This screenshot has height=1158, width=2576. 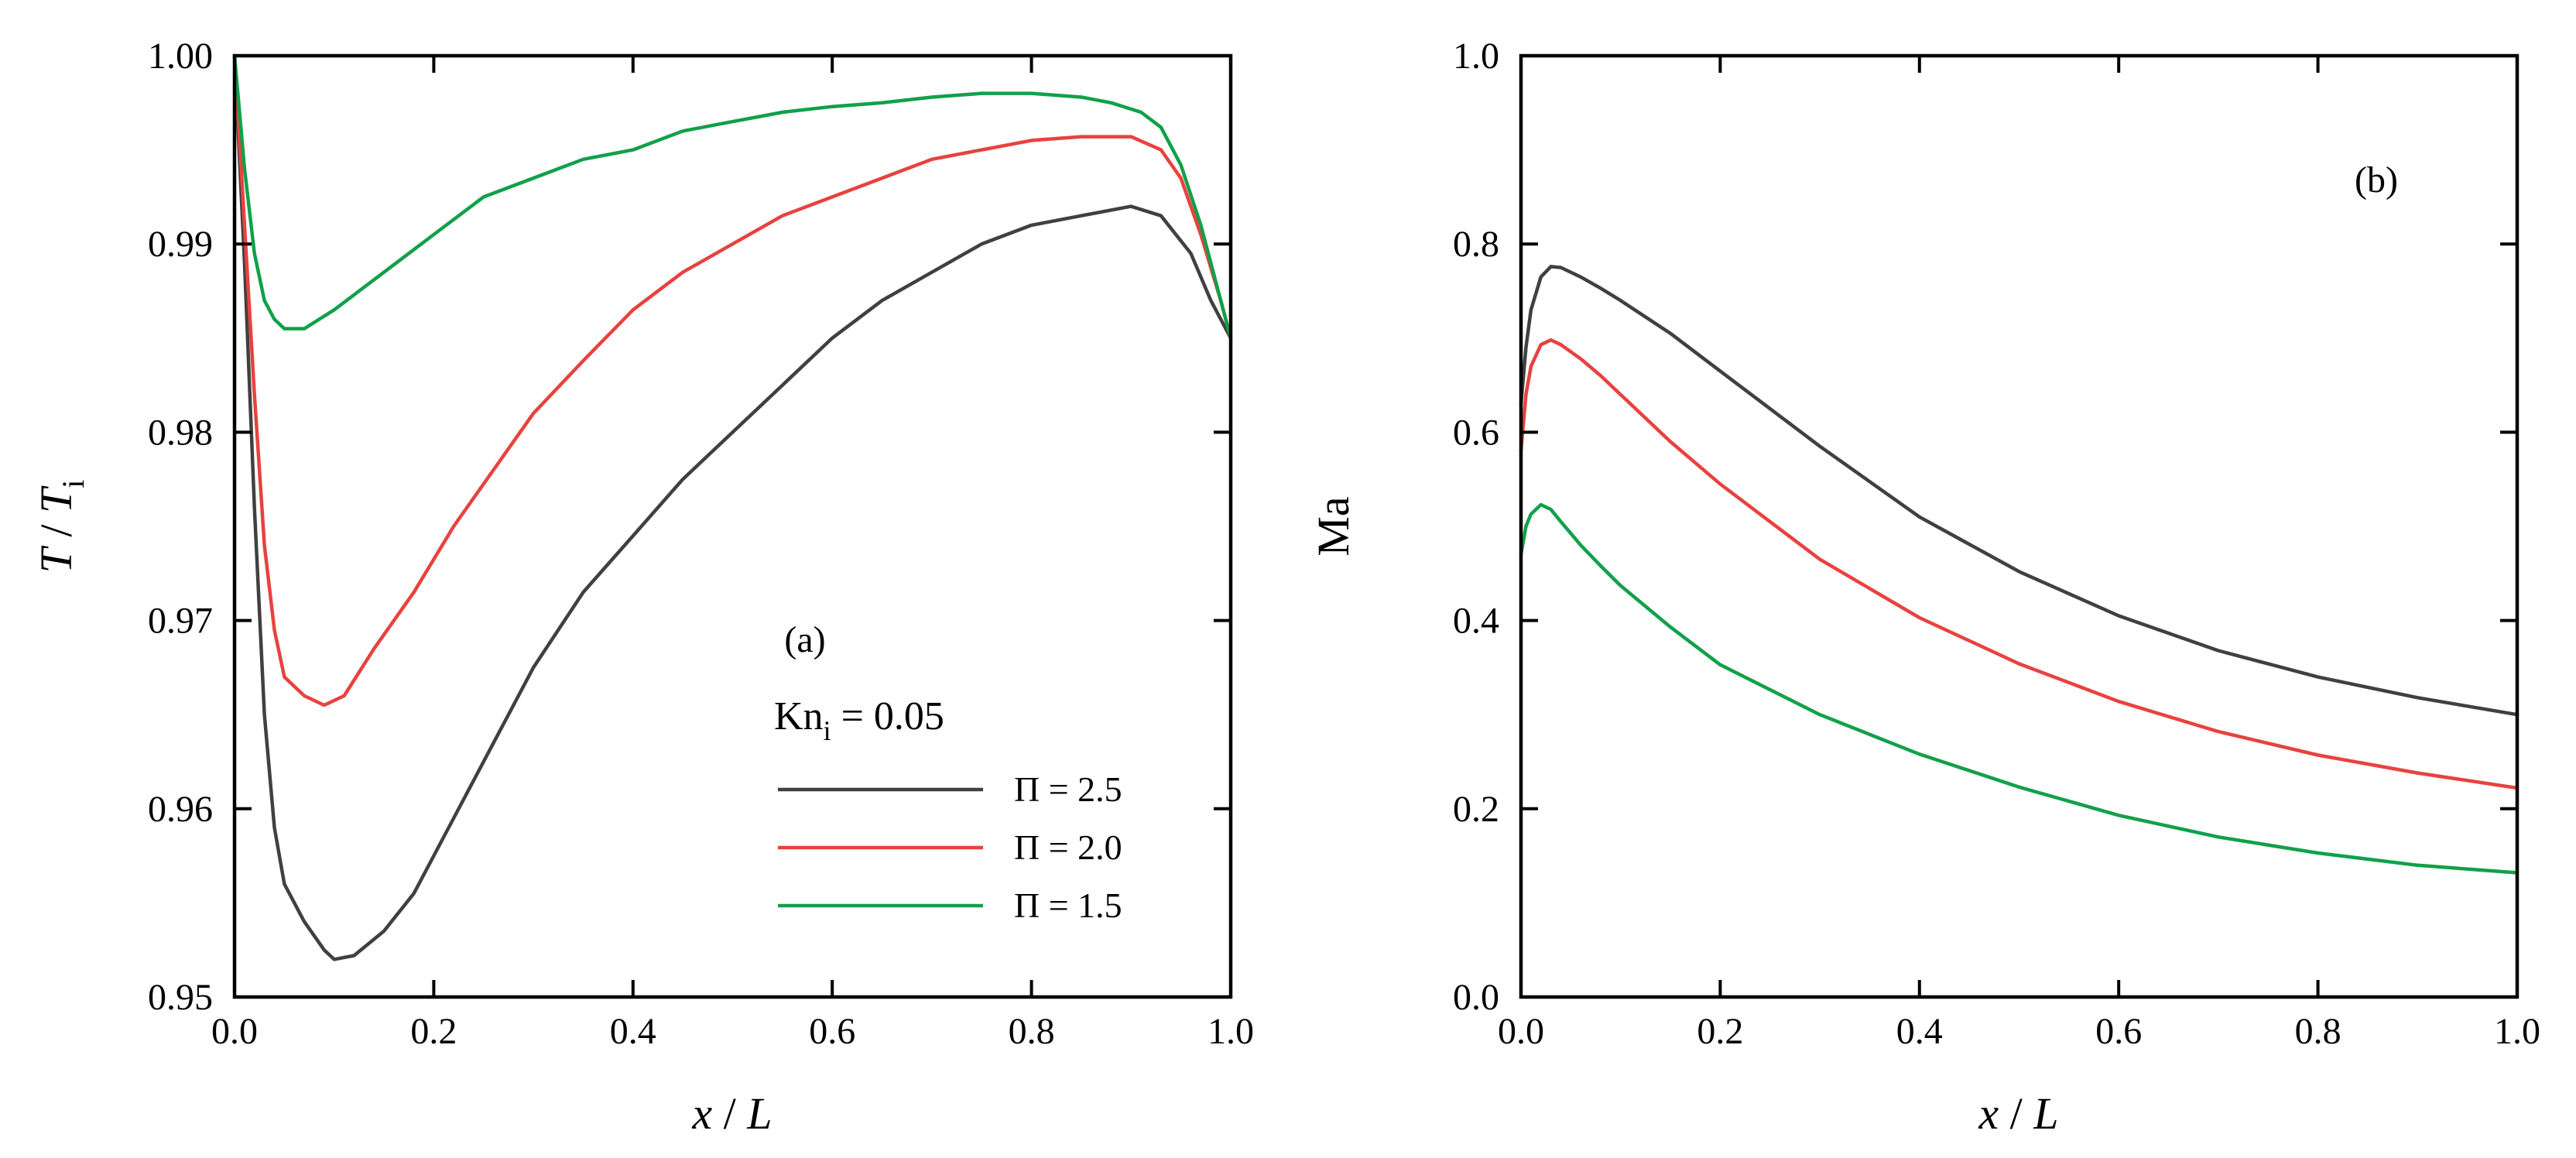 What do you see at coordinates (732, 197) in the screenshot?
I see `panel-a-series-line-pi15` at bounding box center [732, 197].